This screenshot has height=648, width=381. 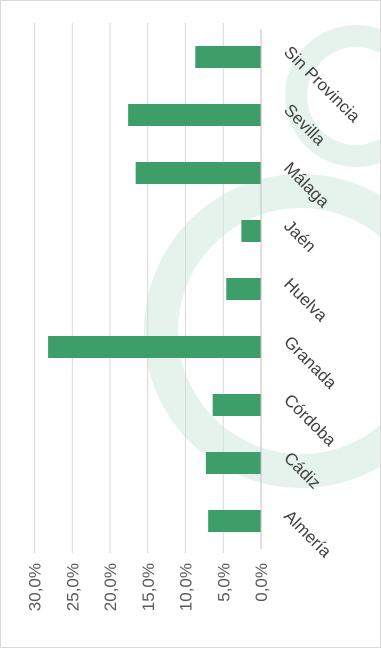 What do you see at coordinates (332, 96) in the screenshot?
I see `watermark-ring-small` at bounding box center [332, 96].